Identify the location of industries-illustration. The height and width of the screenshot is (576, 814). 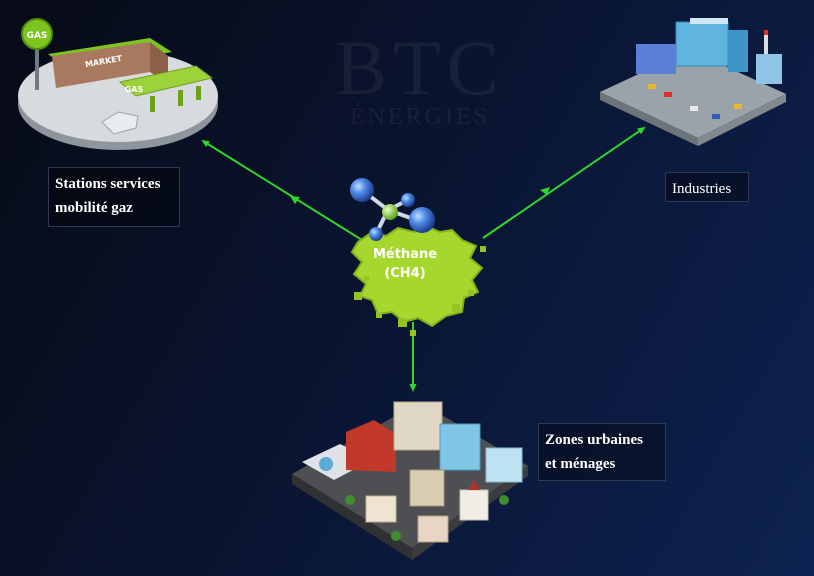
(693, 82).